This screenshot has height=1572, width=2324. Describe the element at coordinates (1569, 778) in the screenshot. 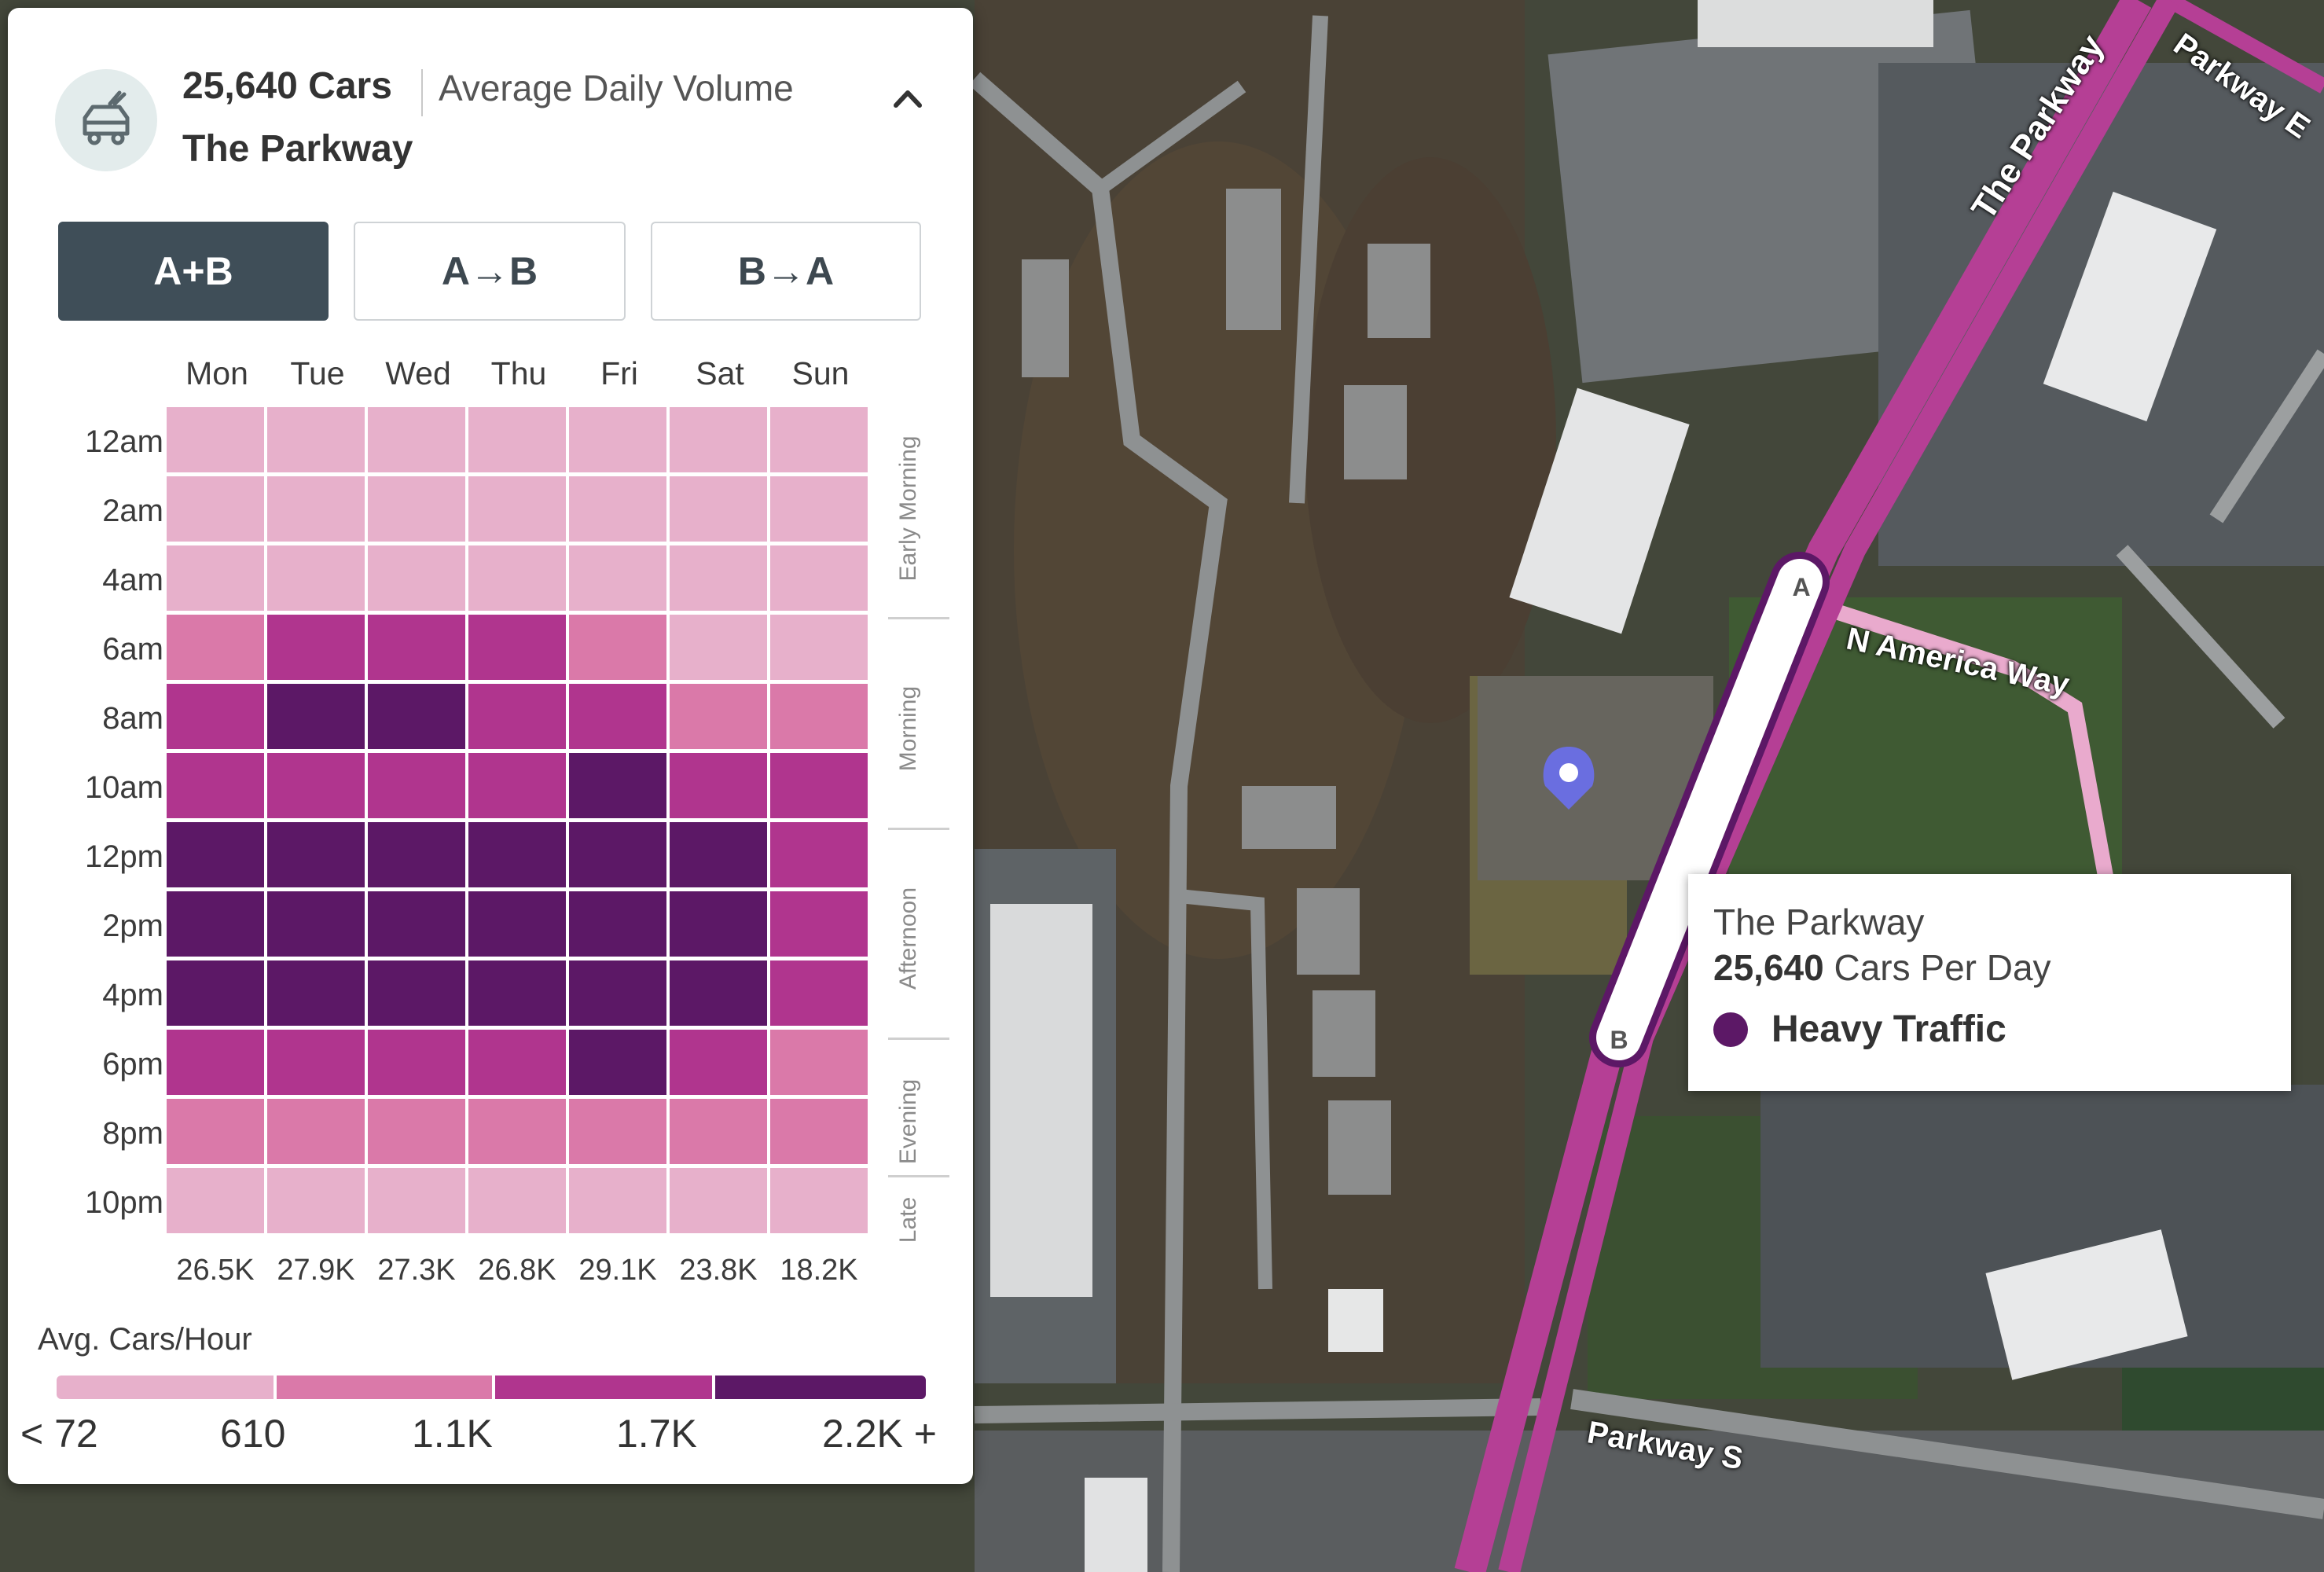

I see `location-pin-icon` at that location.